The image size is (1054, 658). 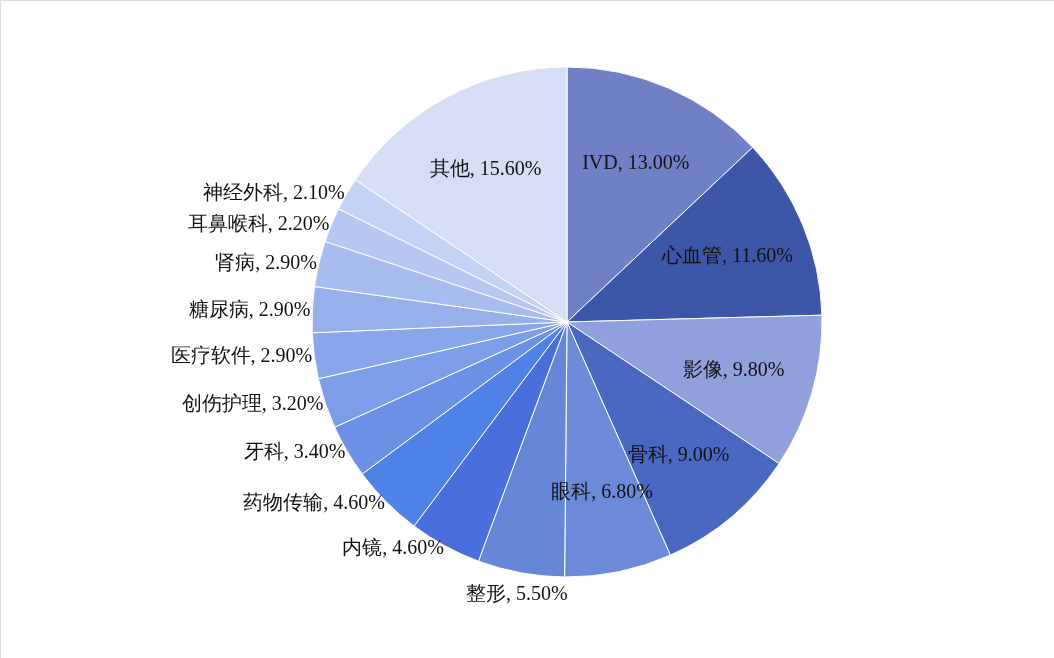 I want to click on slice-label: 肾病, 2.90%, so click(x=266, y=262).